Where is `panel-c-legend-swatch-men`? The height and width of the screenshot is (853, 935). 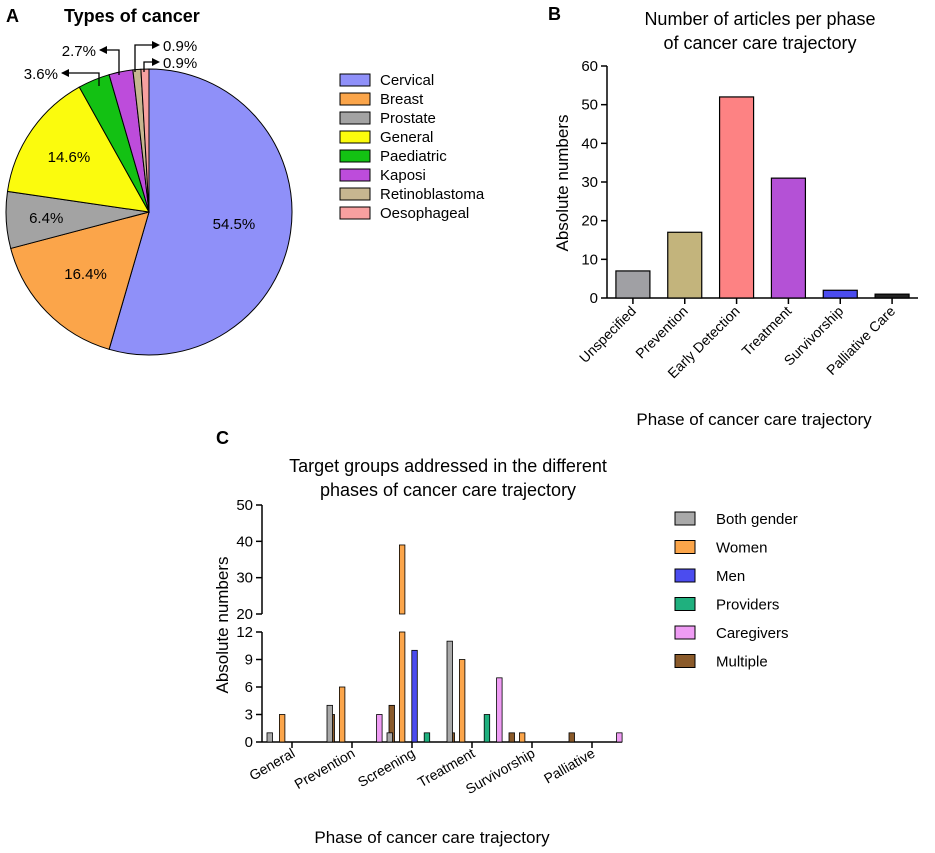 panel-c-legend-swatch-men is located at coordinates (685, 575).